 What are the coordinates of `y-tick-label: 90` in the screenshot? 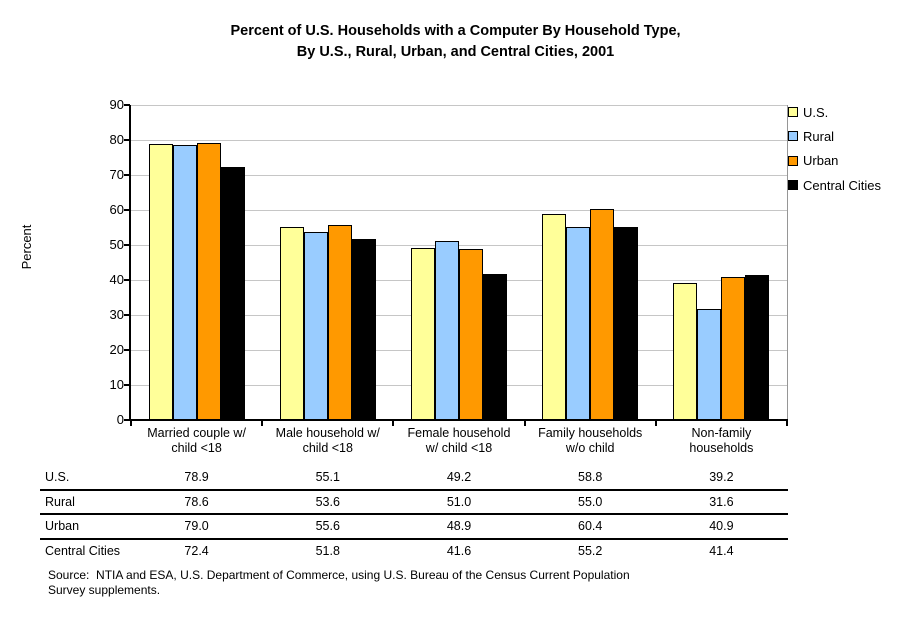 It's located at (116, 104).